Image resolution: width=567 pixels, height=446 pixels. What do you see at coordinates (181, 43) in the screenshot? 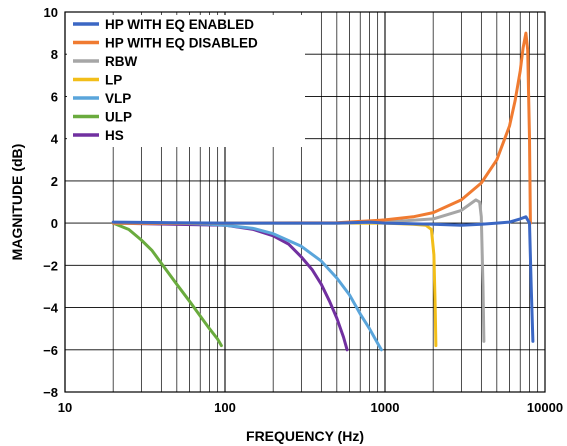
I see `legend-label: HP WITH EQ DISABLED` at bounding box center [181, 43].